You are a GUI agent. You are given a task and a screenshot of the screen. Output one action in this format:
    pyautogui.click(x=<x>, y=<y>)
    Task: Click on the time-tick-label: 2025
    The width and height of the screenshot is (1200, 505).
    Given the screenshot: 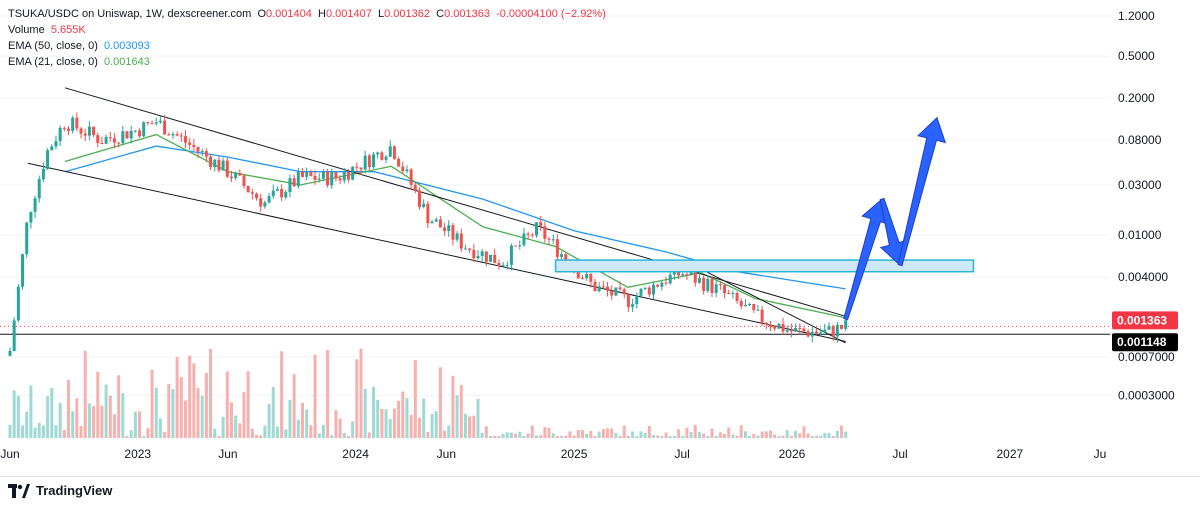 What is the action you would take?
    pyautogui.click(x=574, y=454)
    